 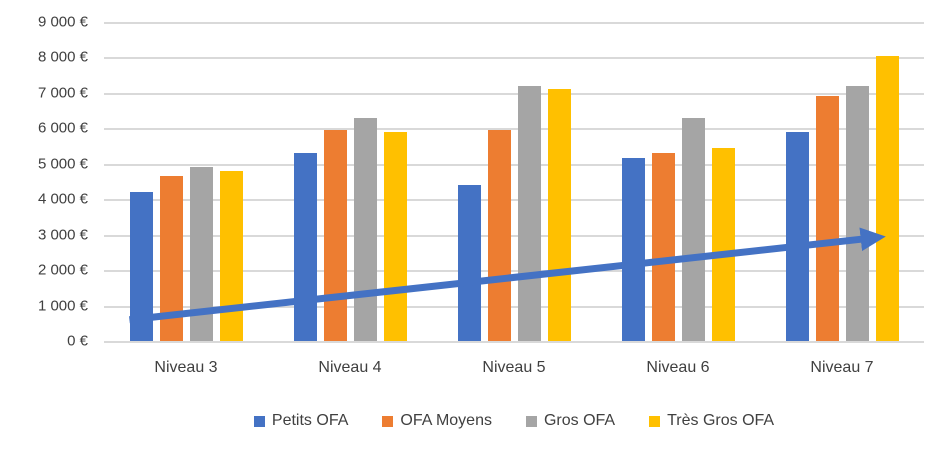 What do you see at coordinates (887, 198) in the screenshot?
I see `bar-très-gros-ofa-niveau-7` at bounding box center [887, 198].